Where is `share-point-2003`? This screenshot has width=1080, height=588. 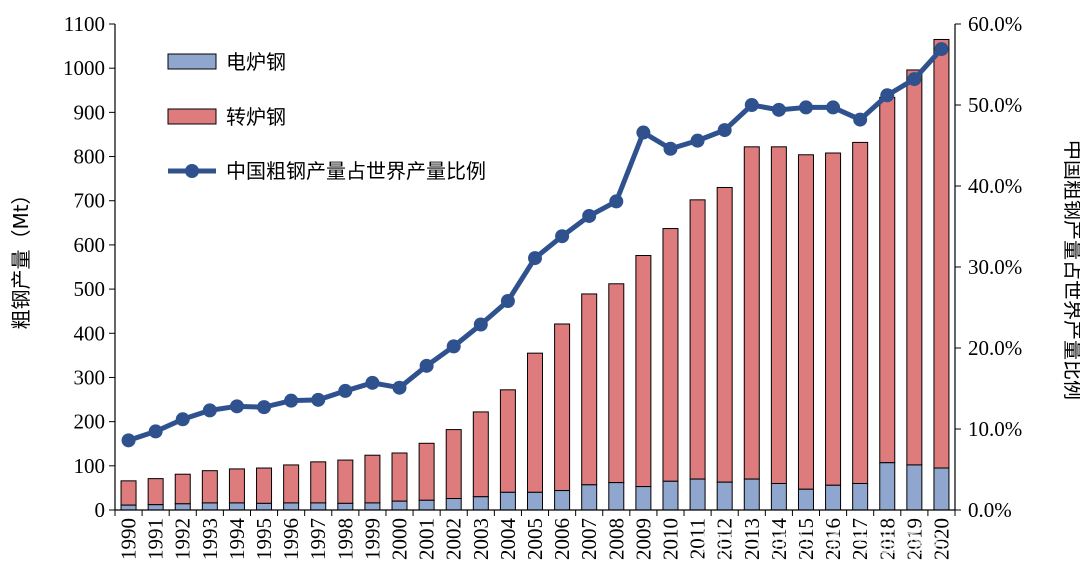 share-point-2003 is located at coordinates (480, 324).